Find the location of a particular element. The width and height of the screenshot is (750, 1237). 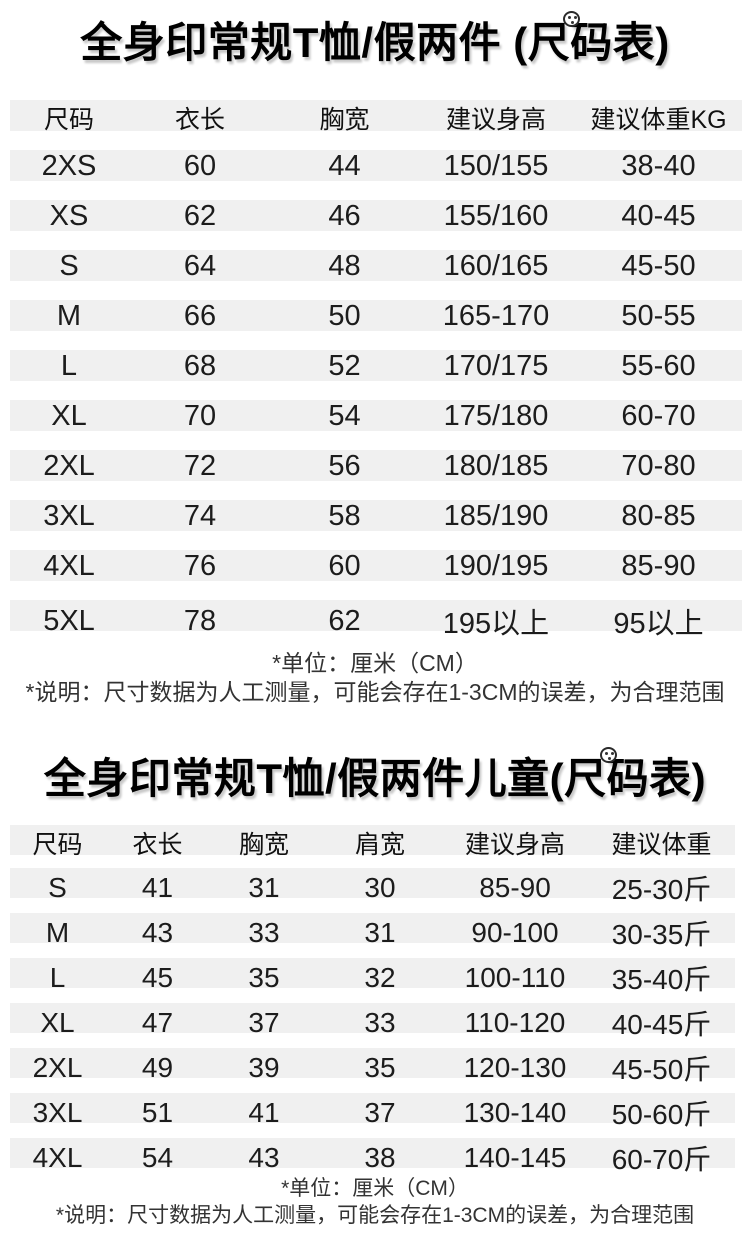

size-cell: 190/195 is located at coordinates (496, 566).